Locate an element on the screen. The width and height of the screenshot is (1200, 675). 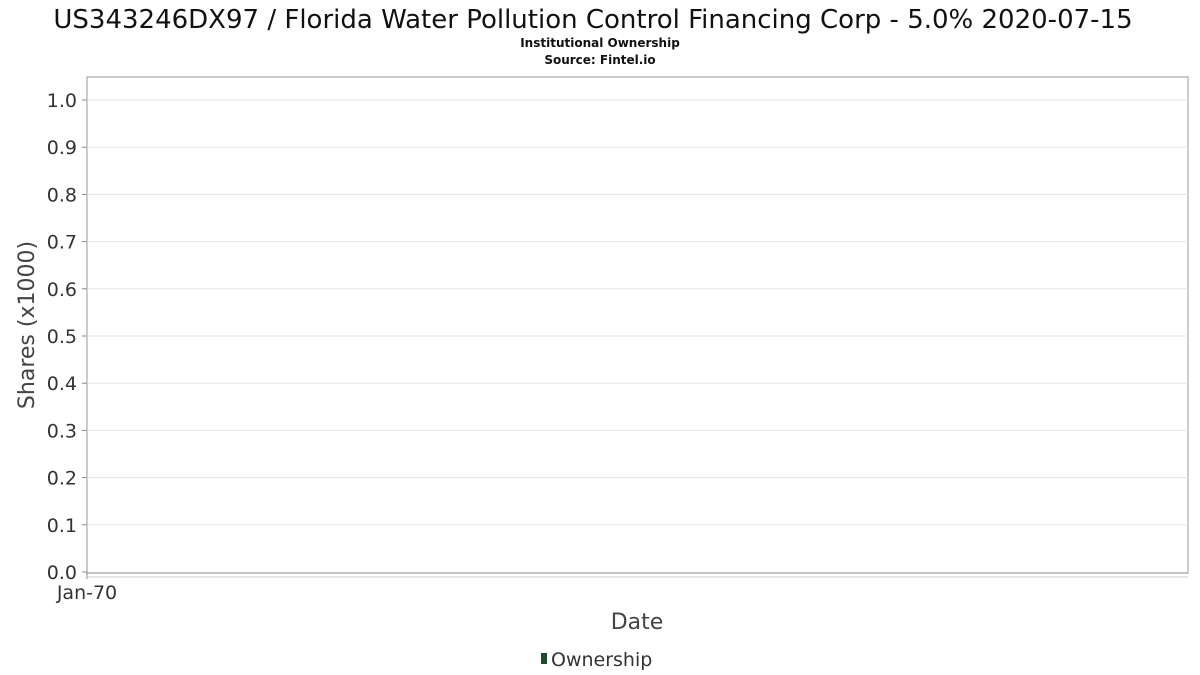
y-tick-label: 0.6 is located at coordinates (62, 290).